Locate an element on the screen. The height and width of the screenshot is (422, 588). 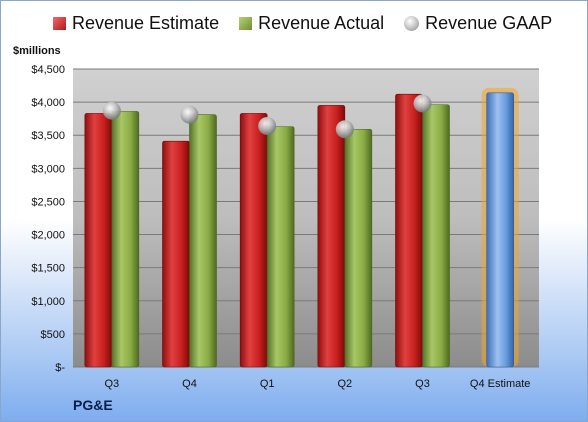
legend-label-gaap: Revenue GAAP is located at coordinates (489, 23).